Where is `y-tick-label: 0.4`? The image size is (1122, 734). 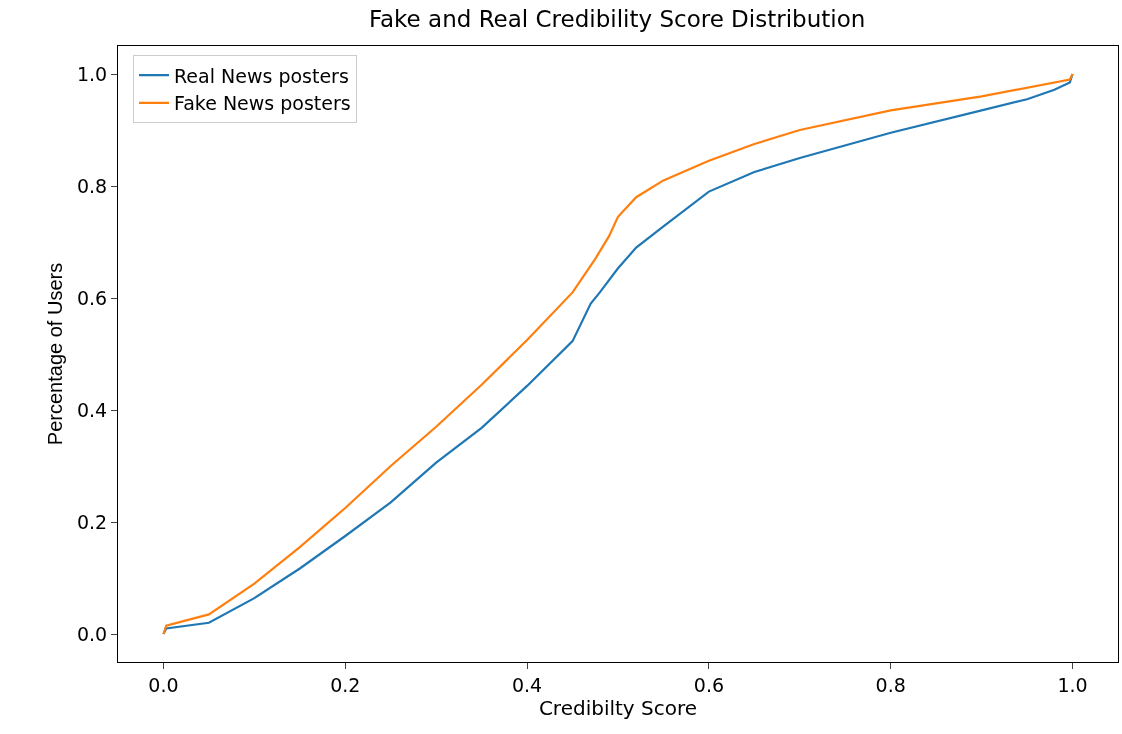 y-tick-label: 0.4 is located at coordinates (92, 409).